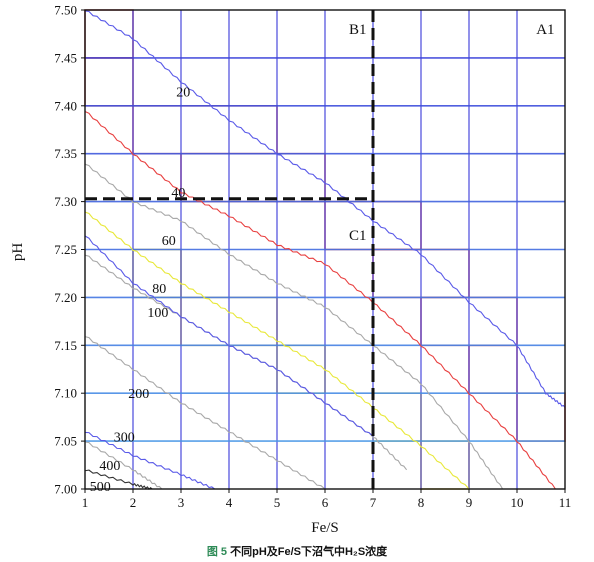 This screenshot has height=562, width=594. Describe the element at coordinates (325, 502) in the screenshot. I see `x-tick-label: 6` at that location.